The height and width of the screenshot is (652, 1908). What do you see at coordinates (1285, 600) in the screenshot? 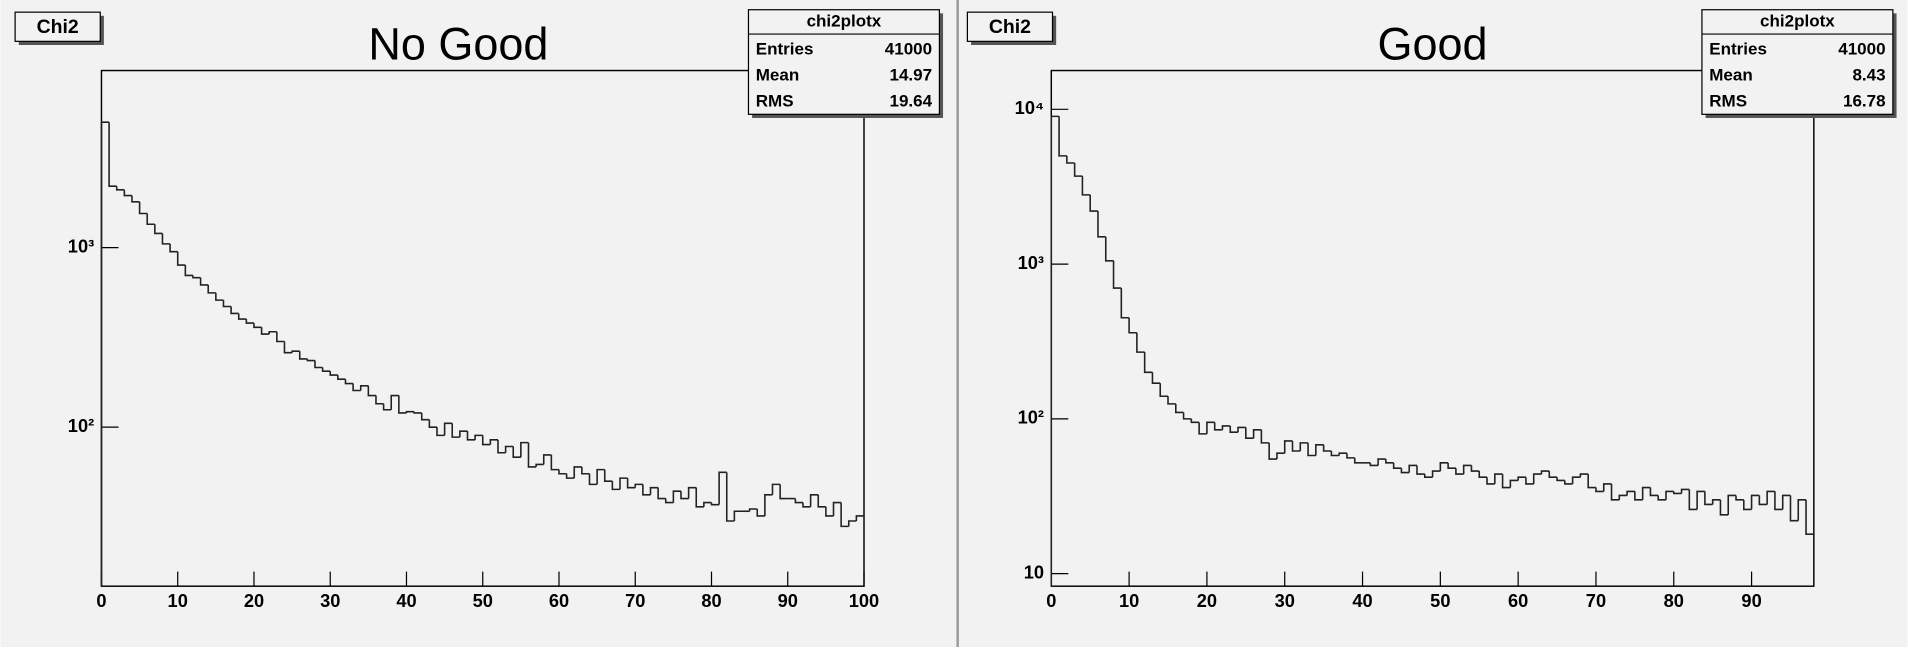
I see `x-tick-label: 30` at bounding box center [1285, 600].